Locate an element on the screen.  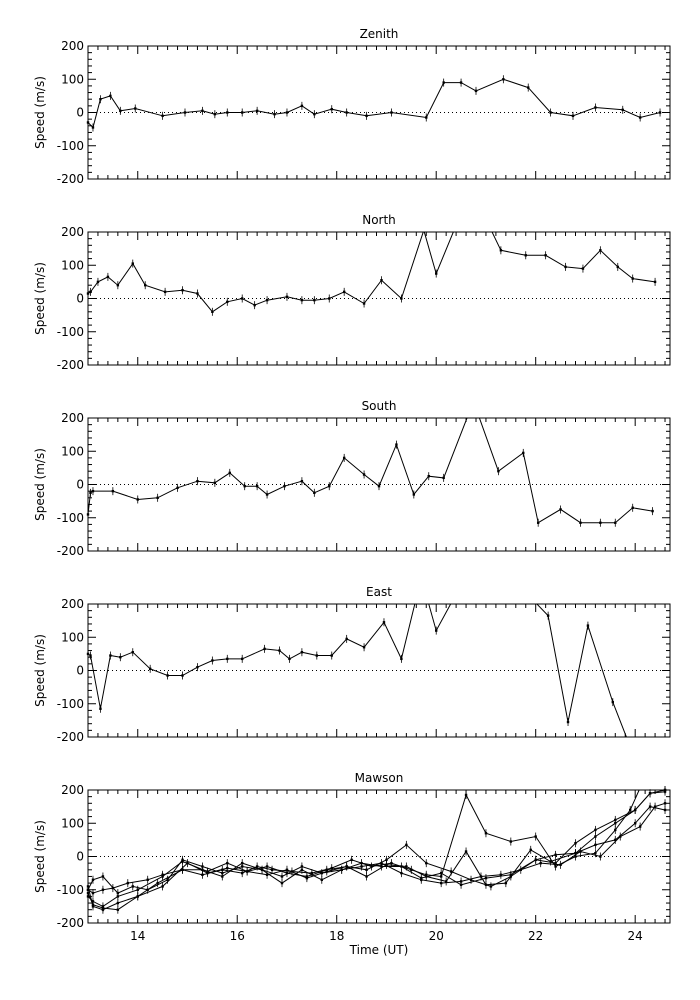
panel-east: East Speed (m/s) 200 100 0 -100 -200 is located at coordinates (352, 664).